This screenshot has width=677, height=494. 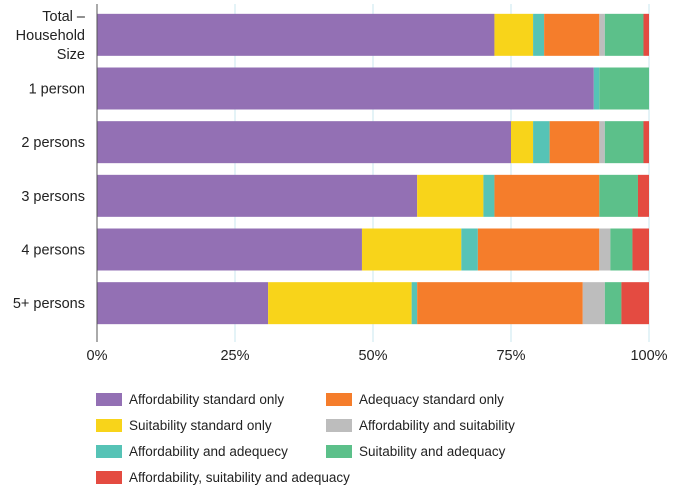 I want to click on legend-label: Adequacy standard only, so click(x=431, y=399).